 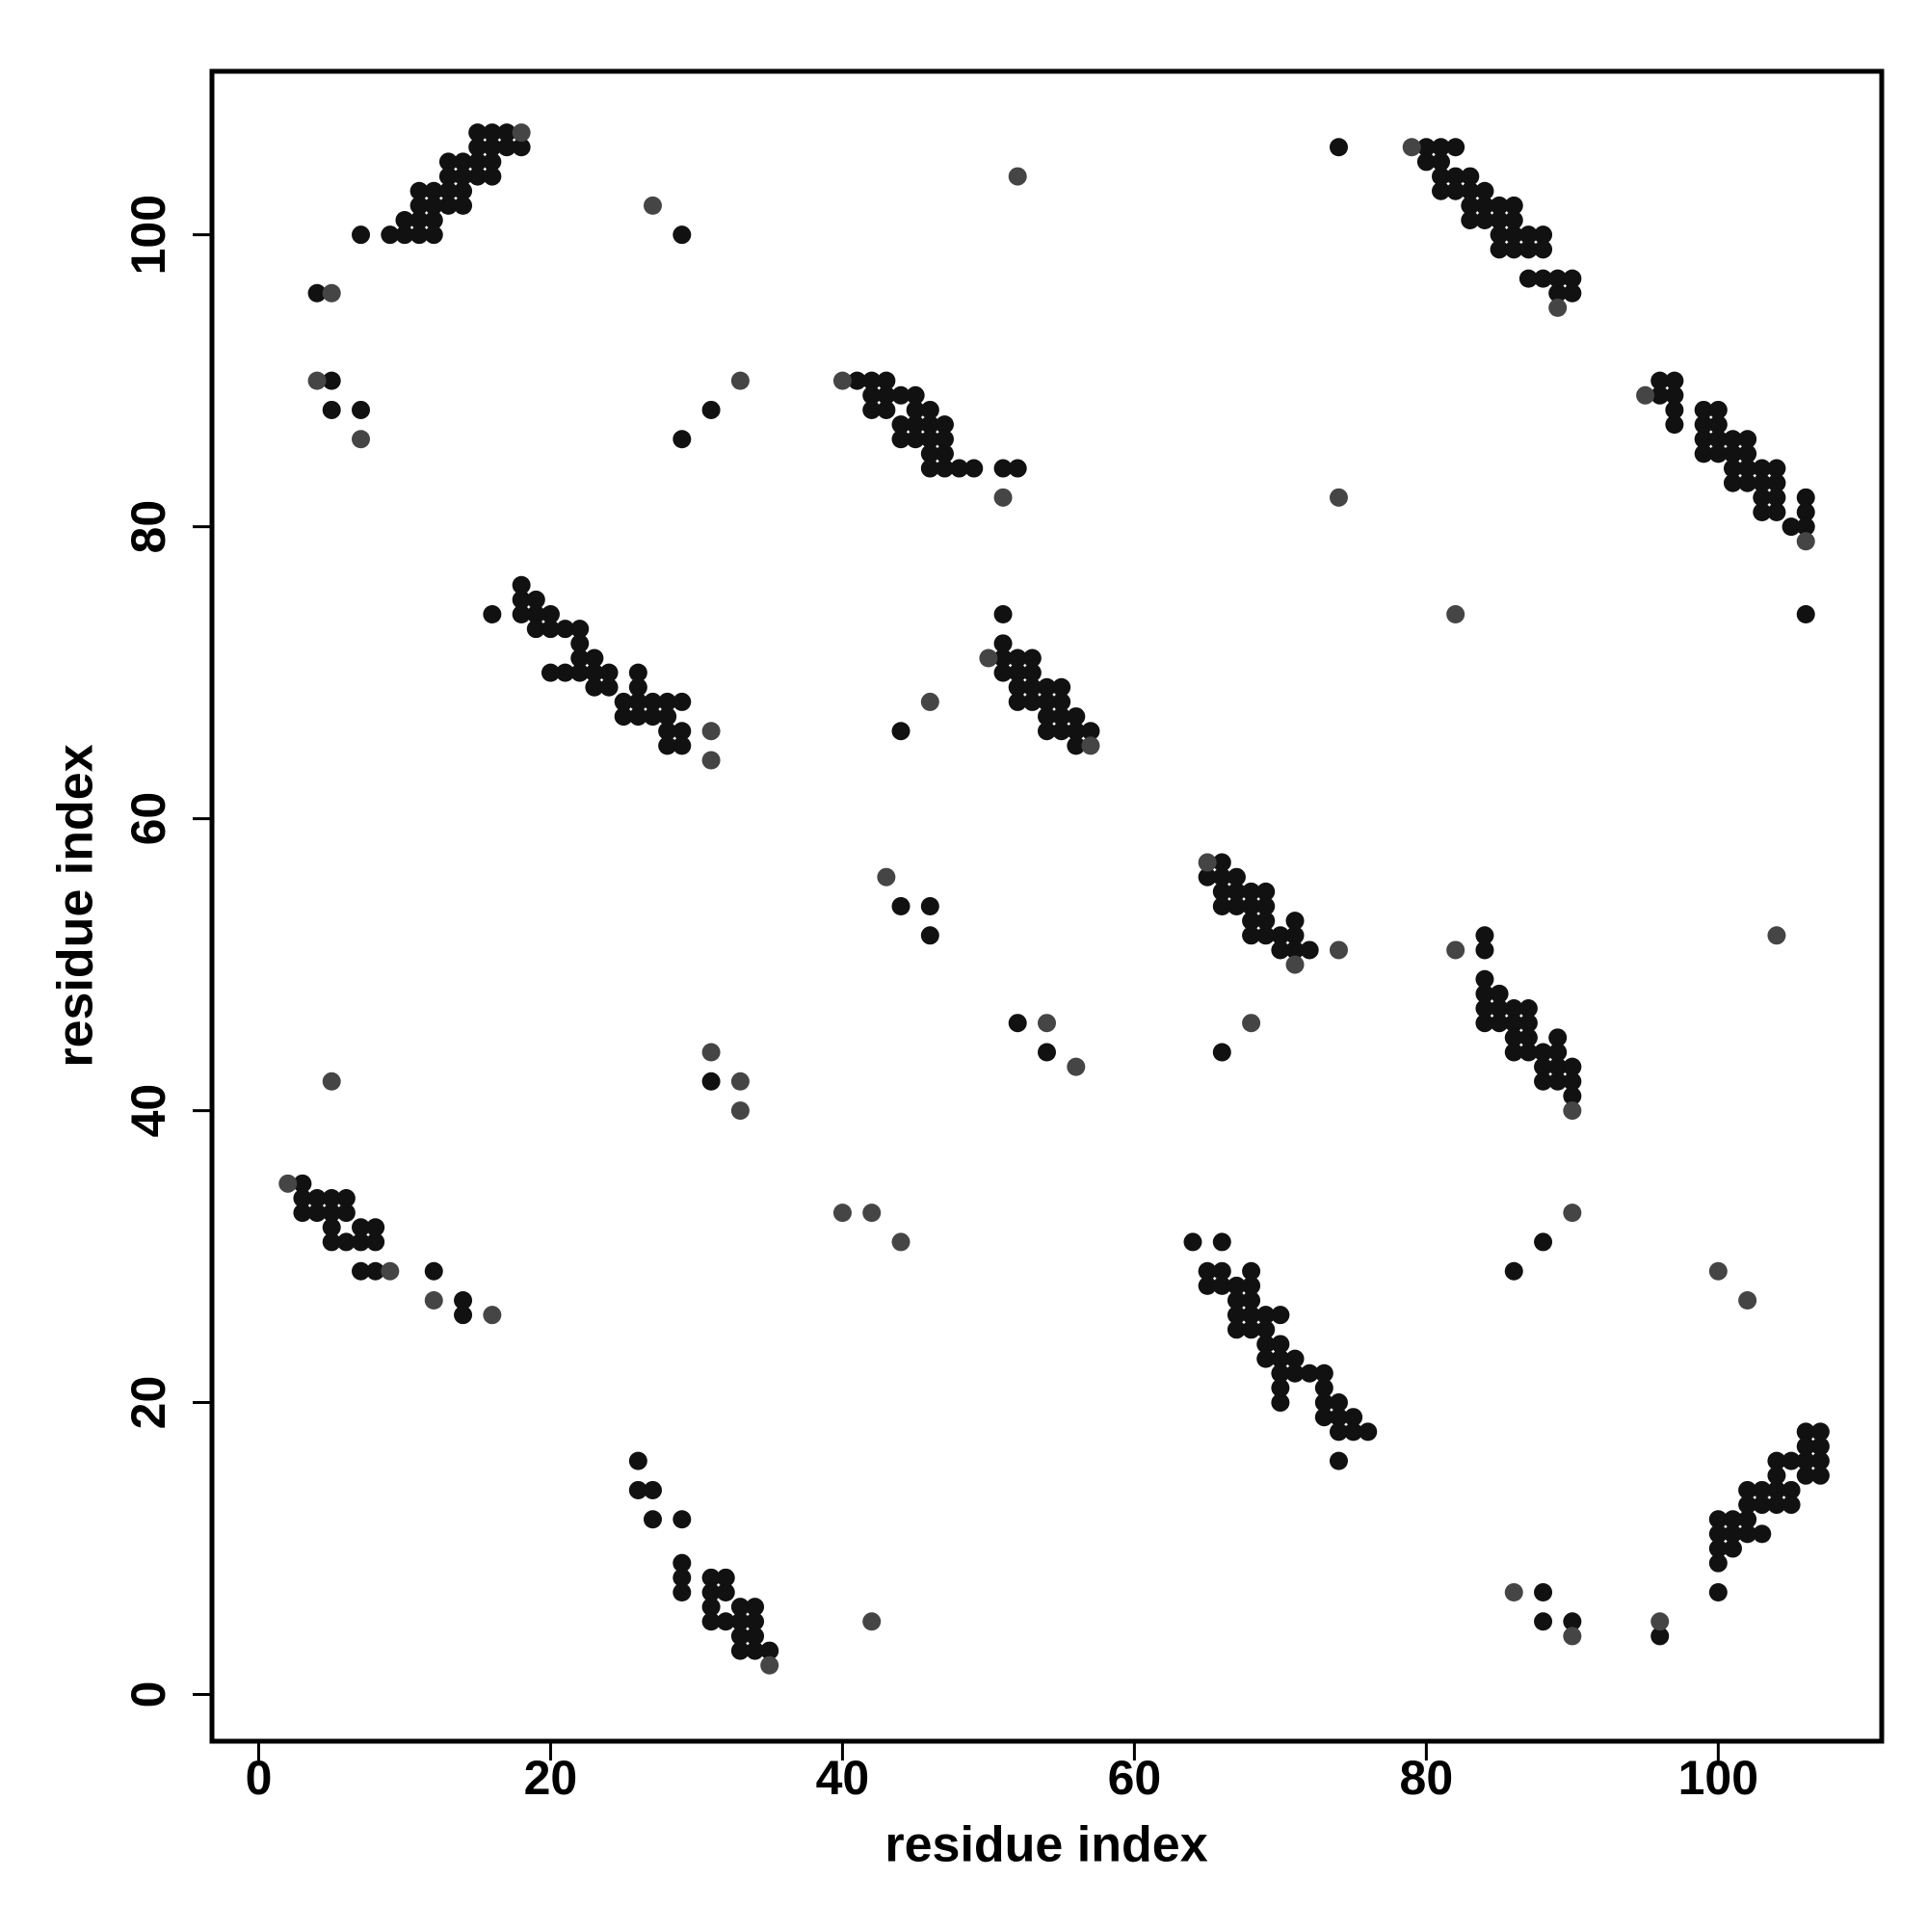 I want to click on y-tick-label: 100, so click(x=148, y=235).